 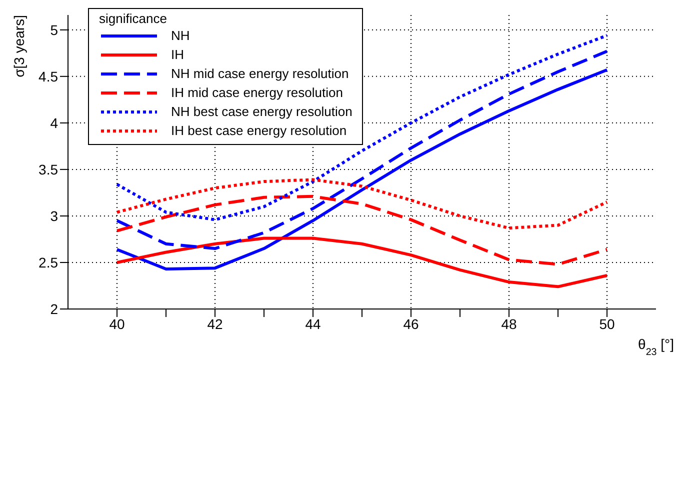 What do you see at coordinates (48, 76) in the screenshot?
I see `y-tick-label: 4.5` at bounding box center [48, 76].